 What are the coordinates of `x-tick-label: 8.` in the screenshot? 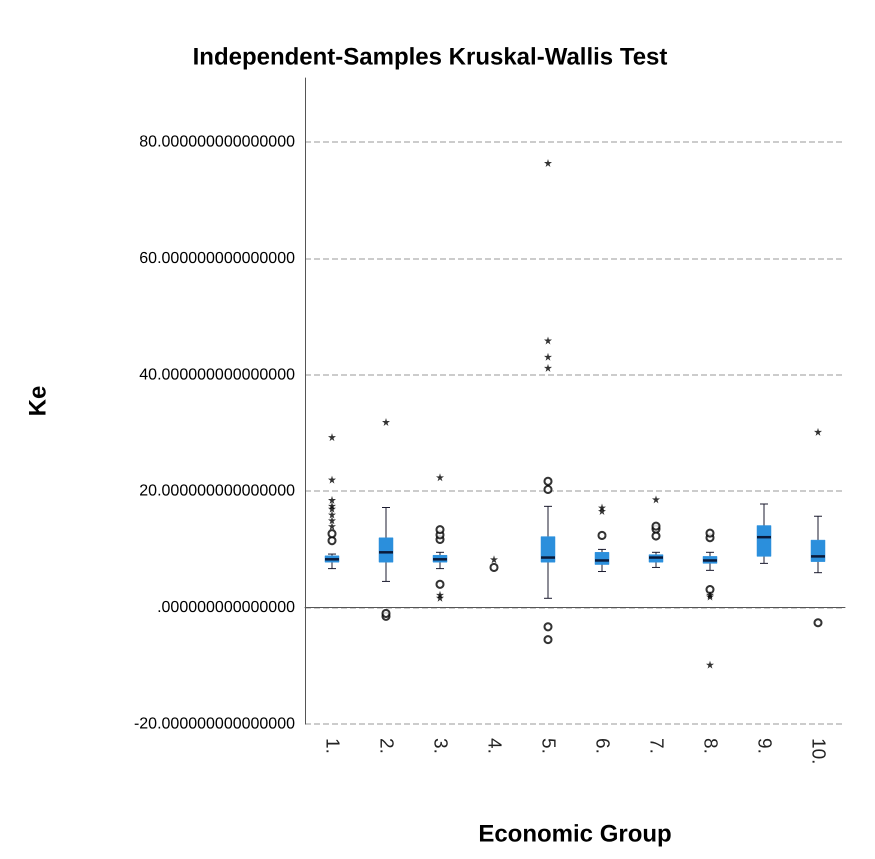 It's located at (710, 746).